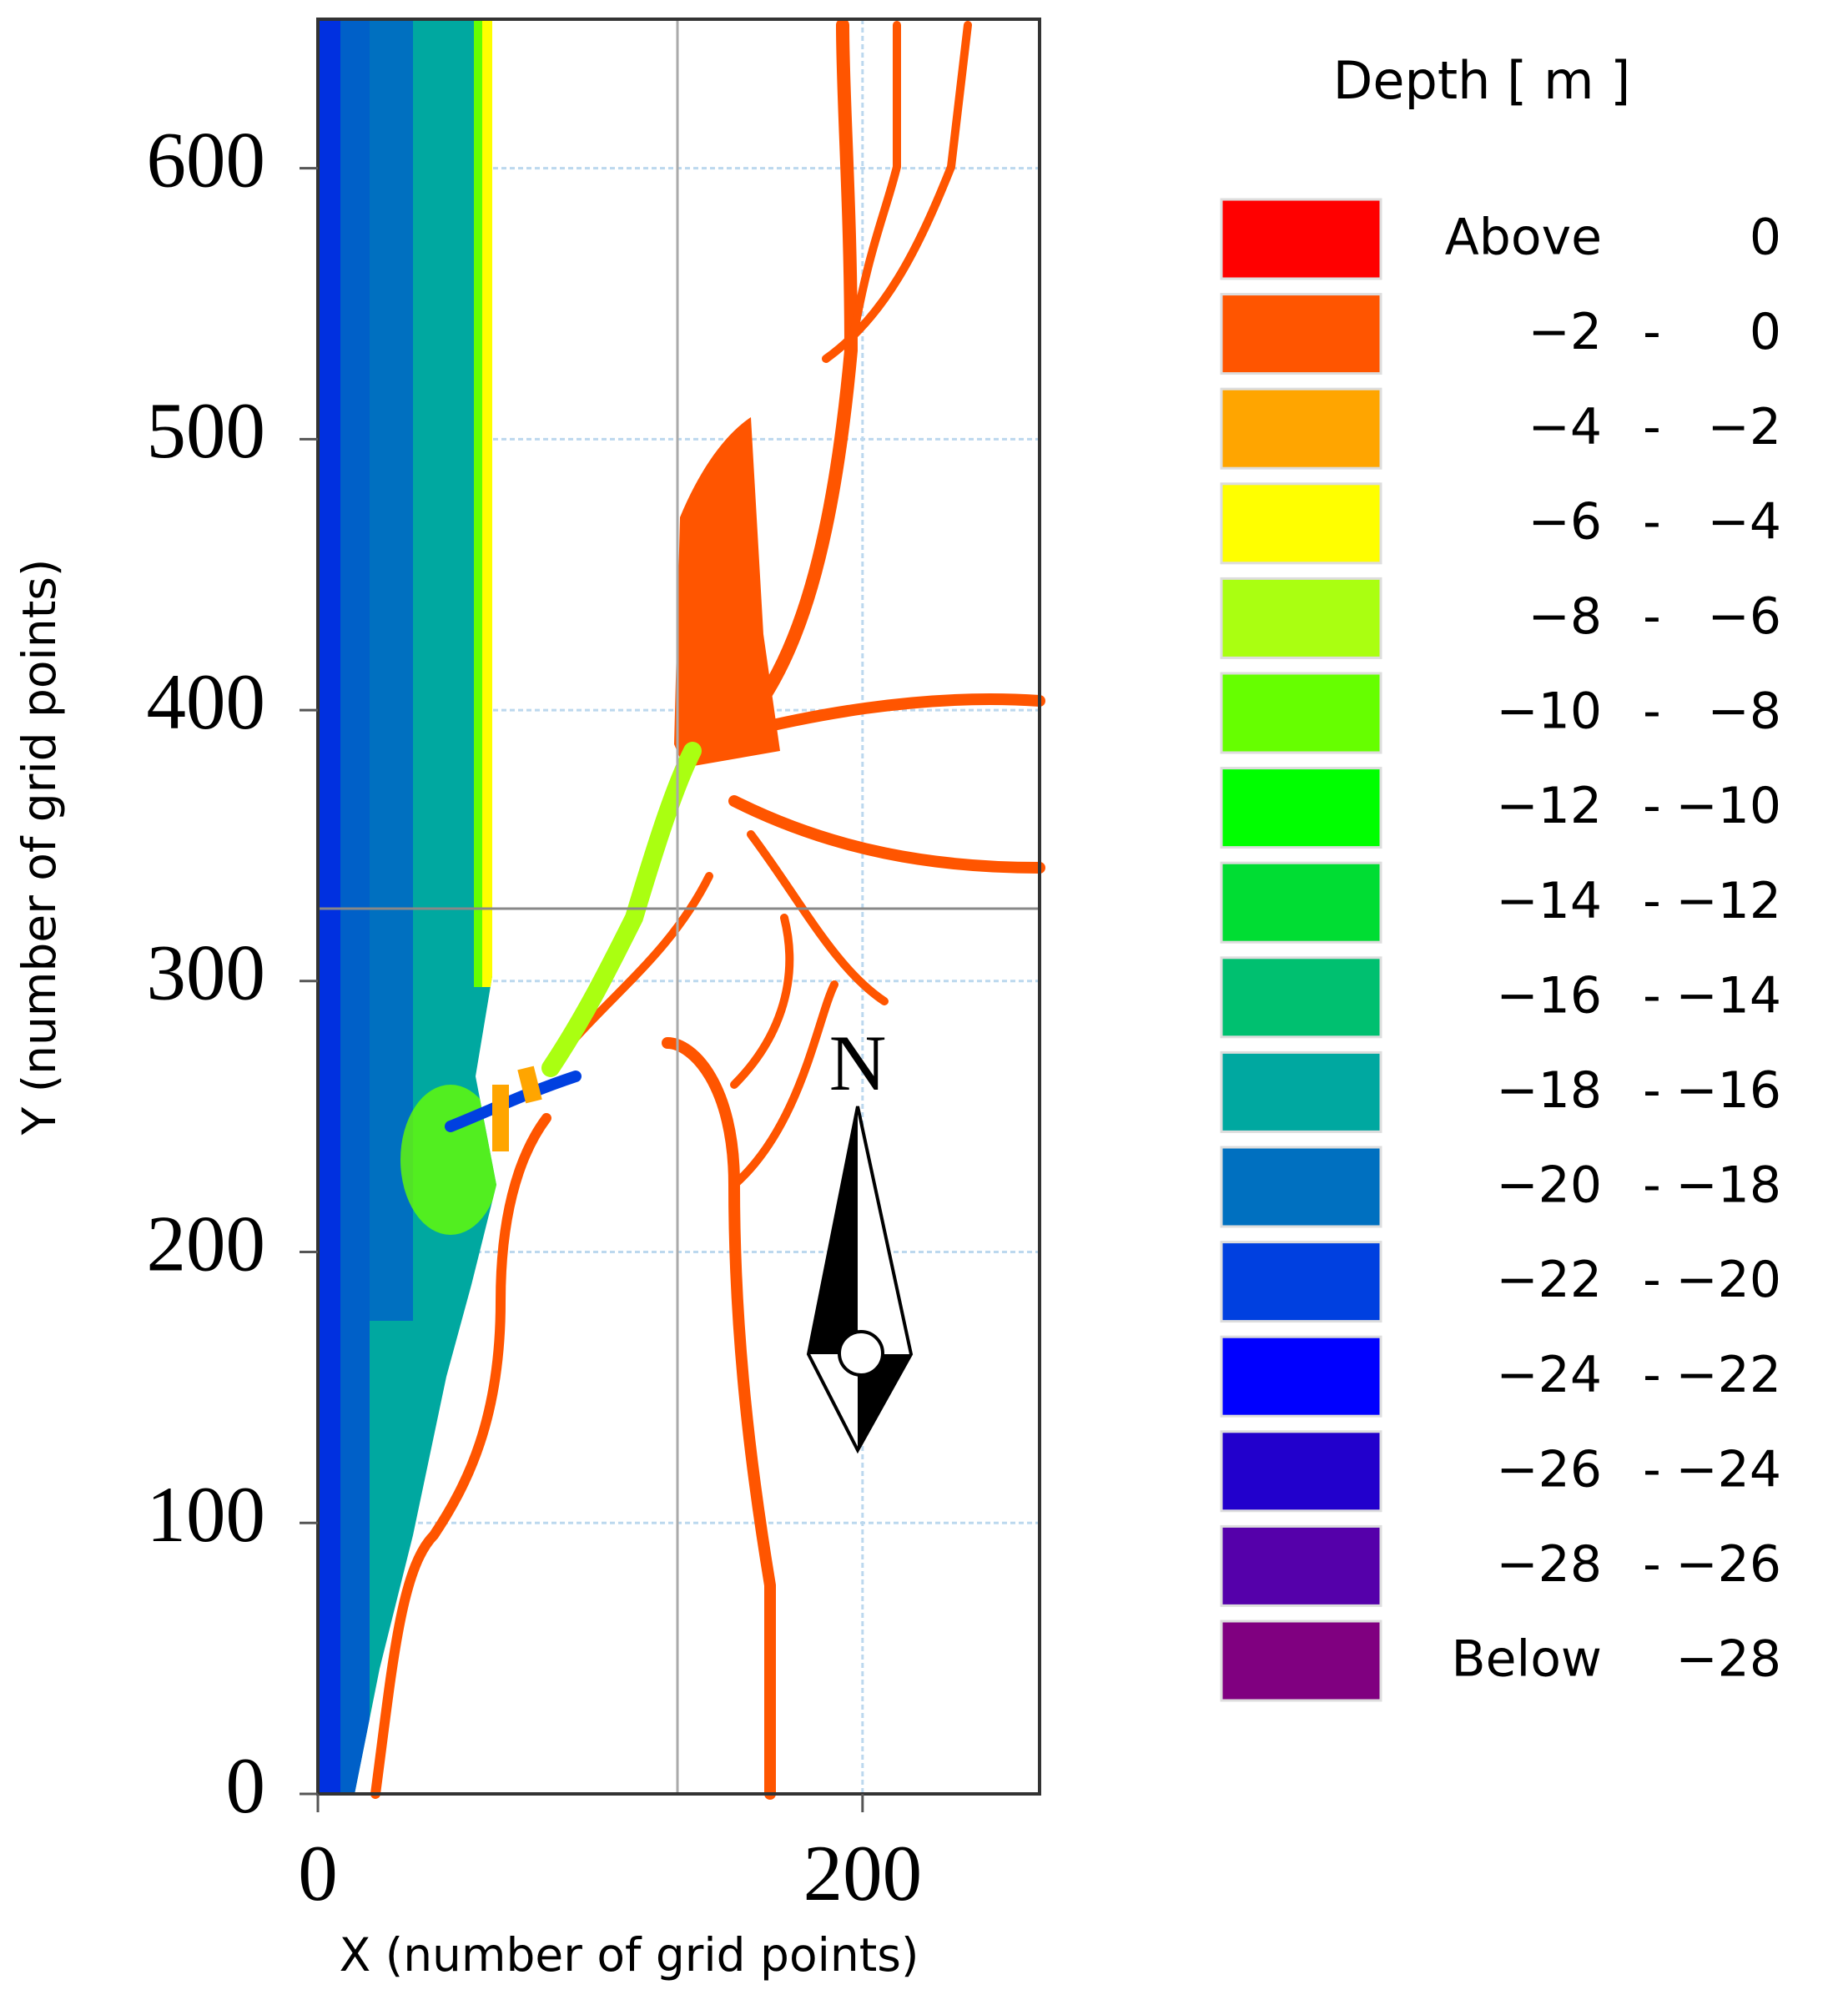  What do you see at coordinates (1523, 238) in the screenshot?
I see `legend-label: Above` at bounding box center [1523, 238].